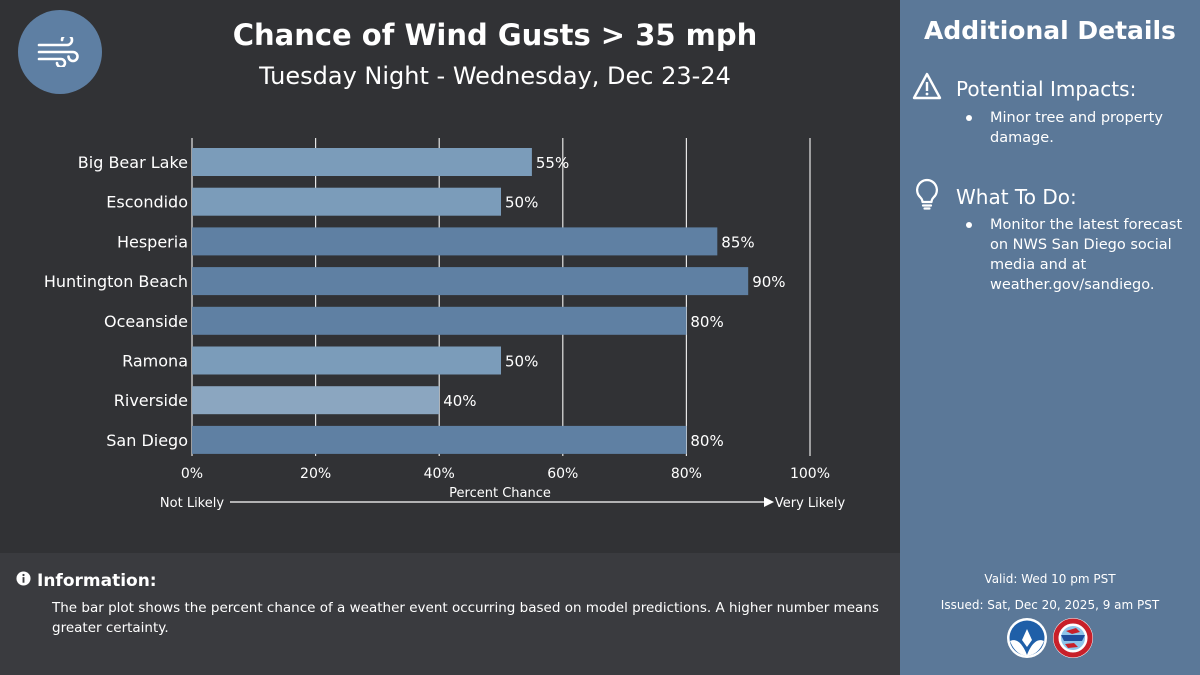 The image size is (1200, 675). What do you see at coordinates (116, 281) in the screenshot?
I see `category-label: Huntington Beach` at bounding box center [116, 281].